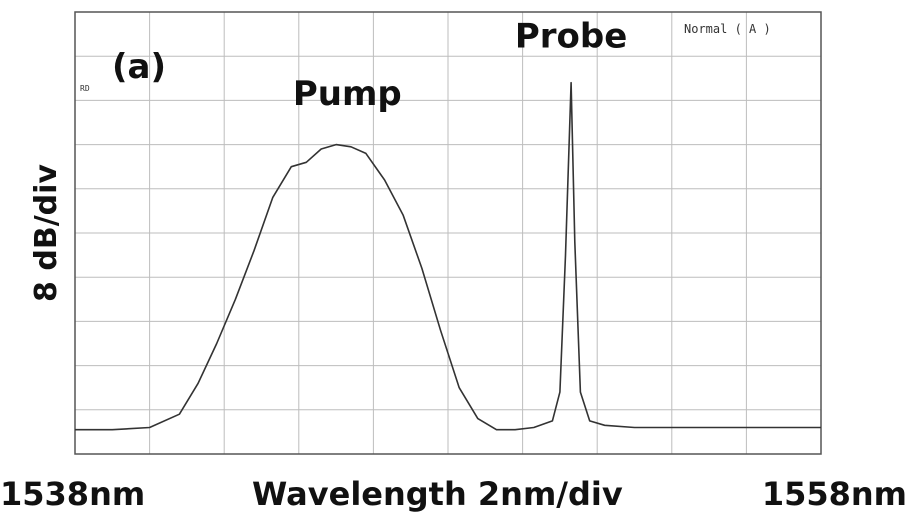  I want to click on y-axis-label: 8 dB/div, so click(46, 233).